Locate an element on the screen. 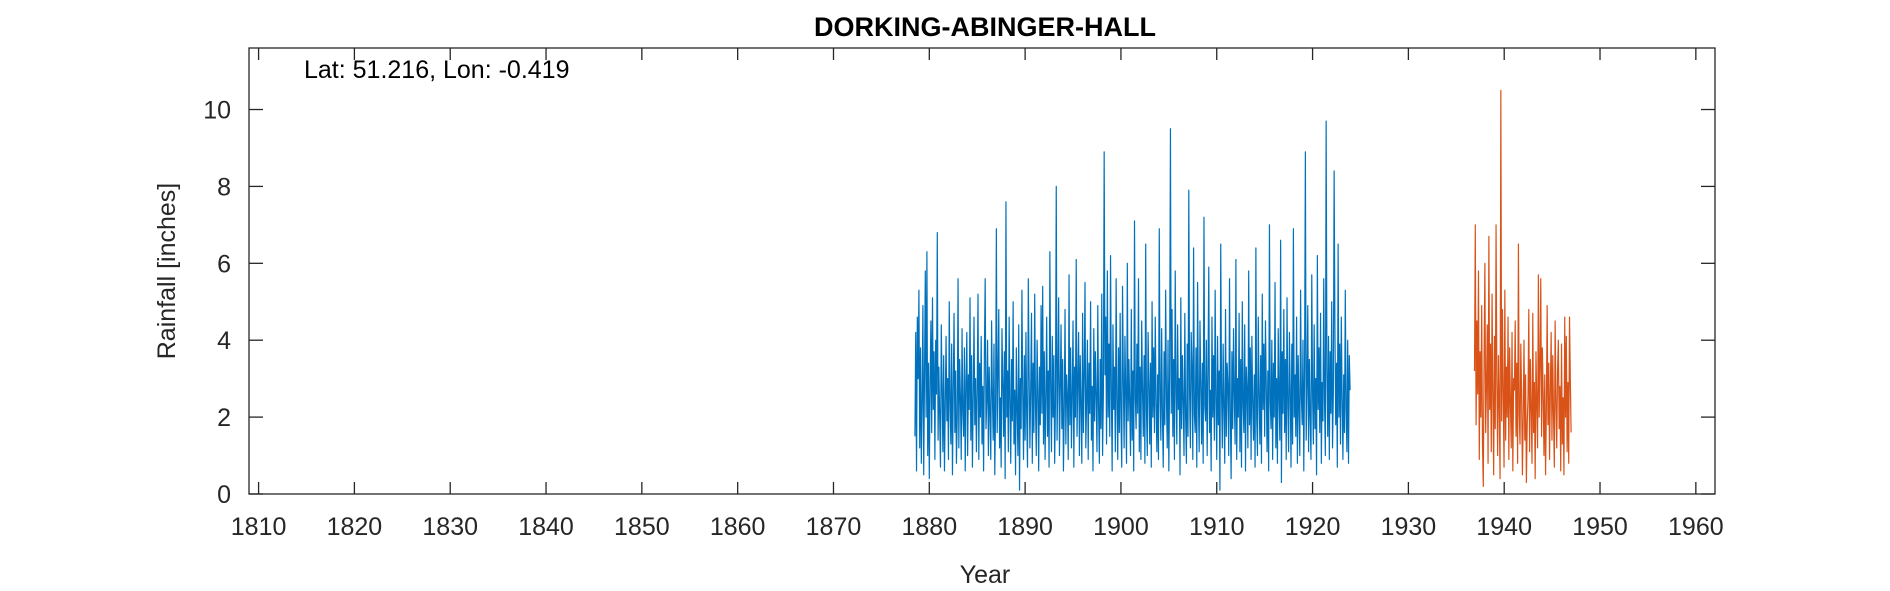 The image size is (1890, 591). y-tick-label: 4 is located at coordinates (224, 341).